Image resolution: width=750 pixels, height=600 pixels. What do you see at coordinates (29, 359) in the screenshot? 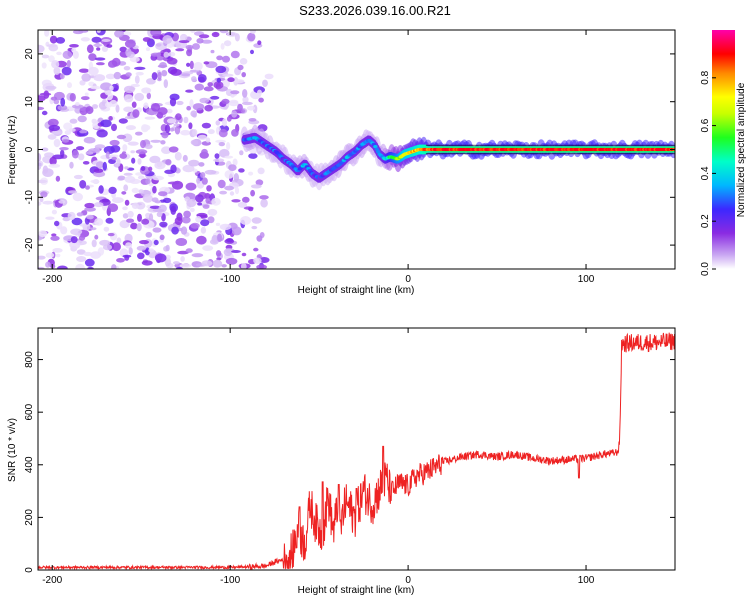
I see `snr-ytick-label: 800` at bounding box center [29, 359].